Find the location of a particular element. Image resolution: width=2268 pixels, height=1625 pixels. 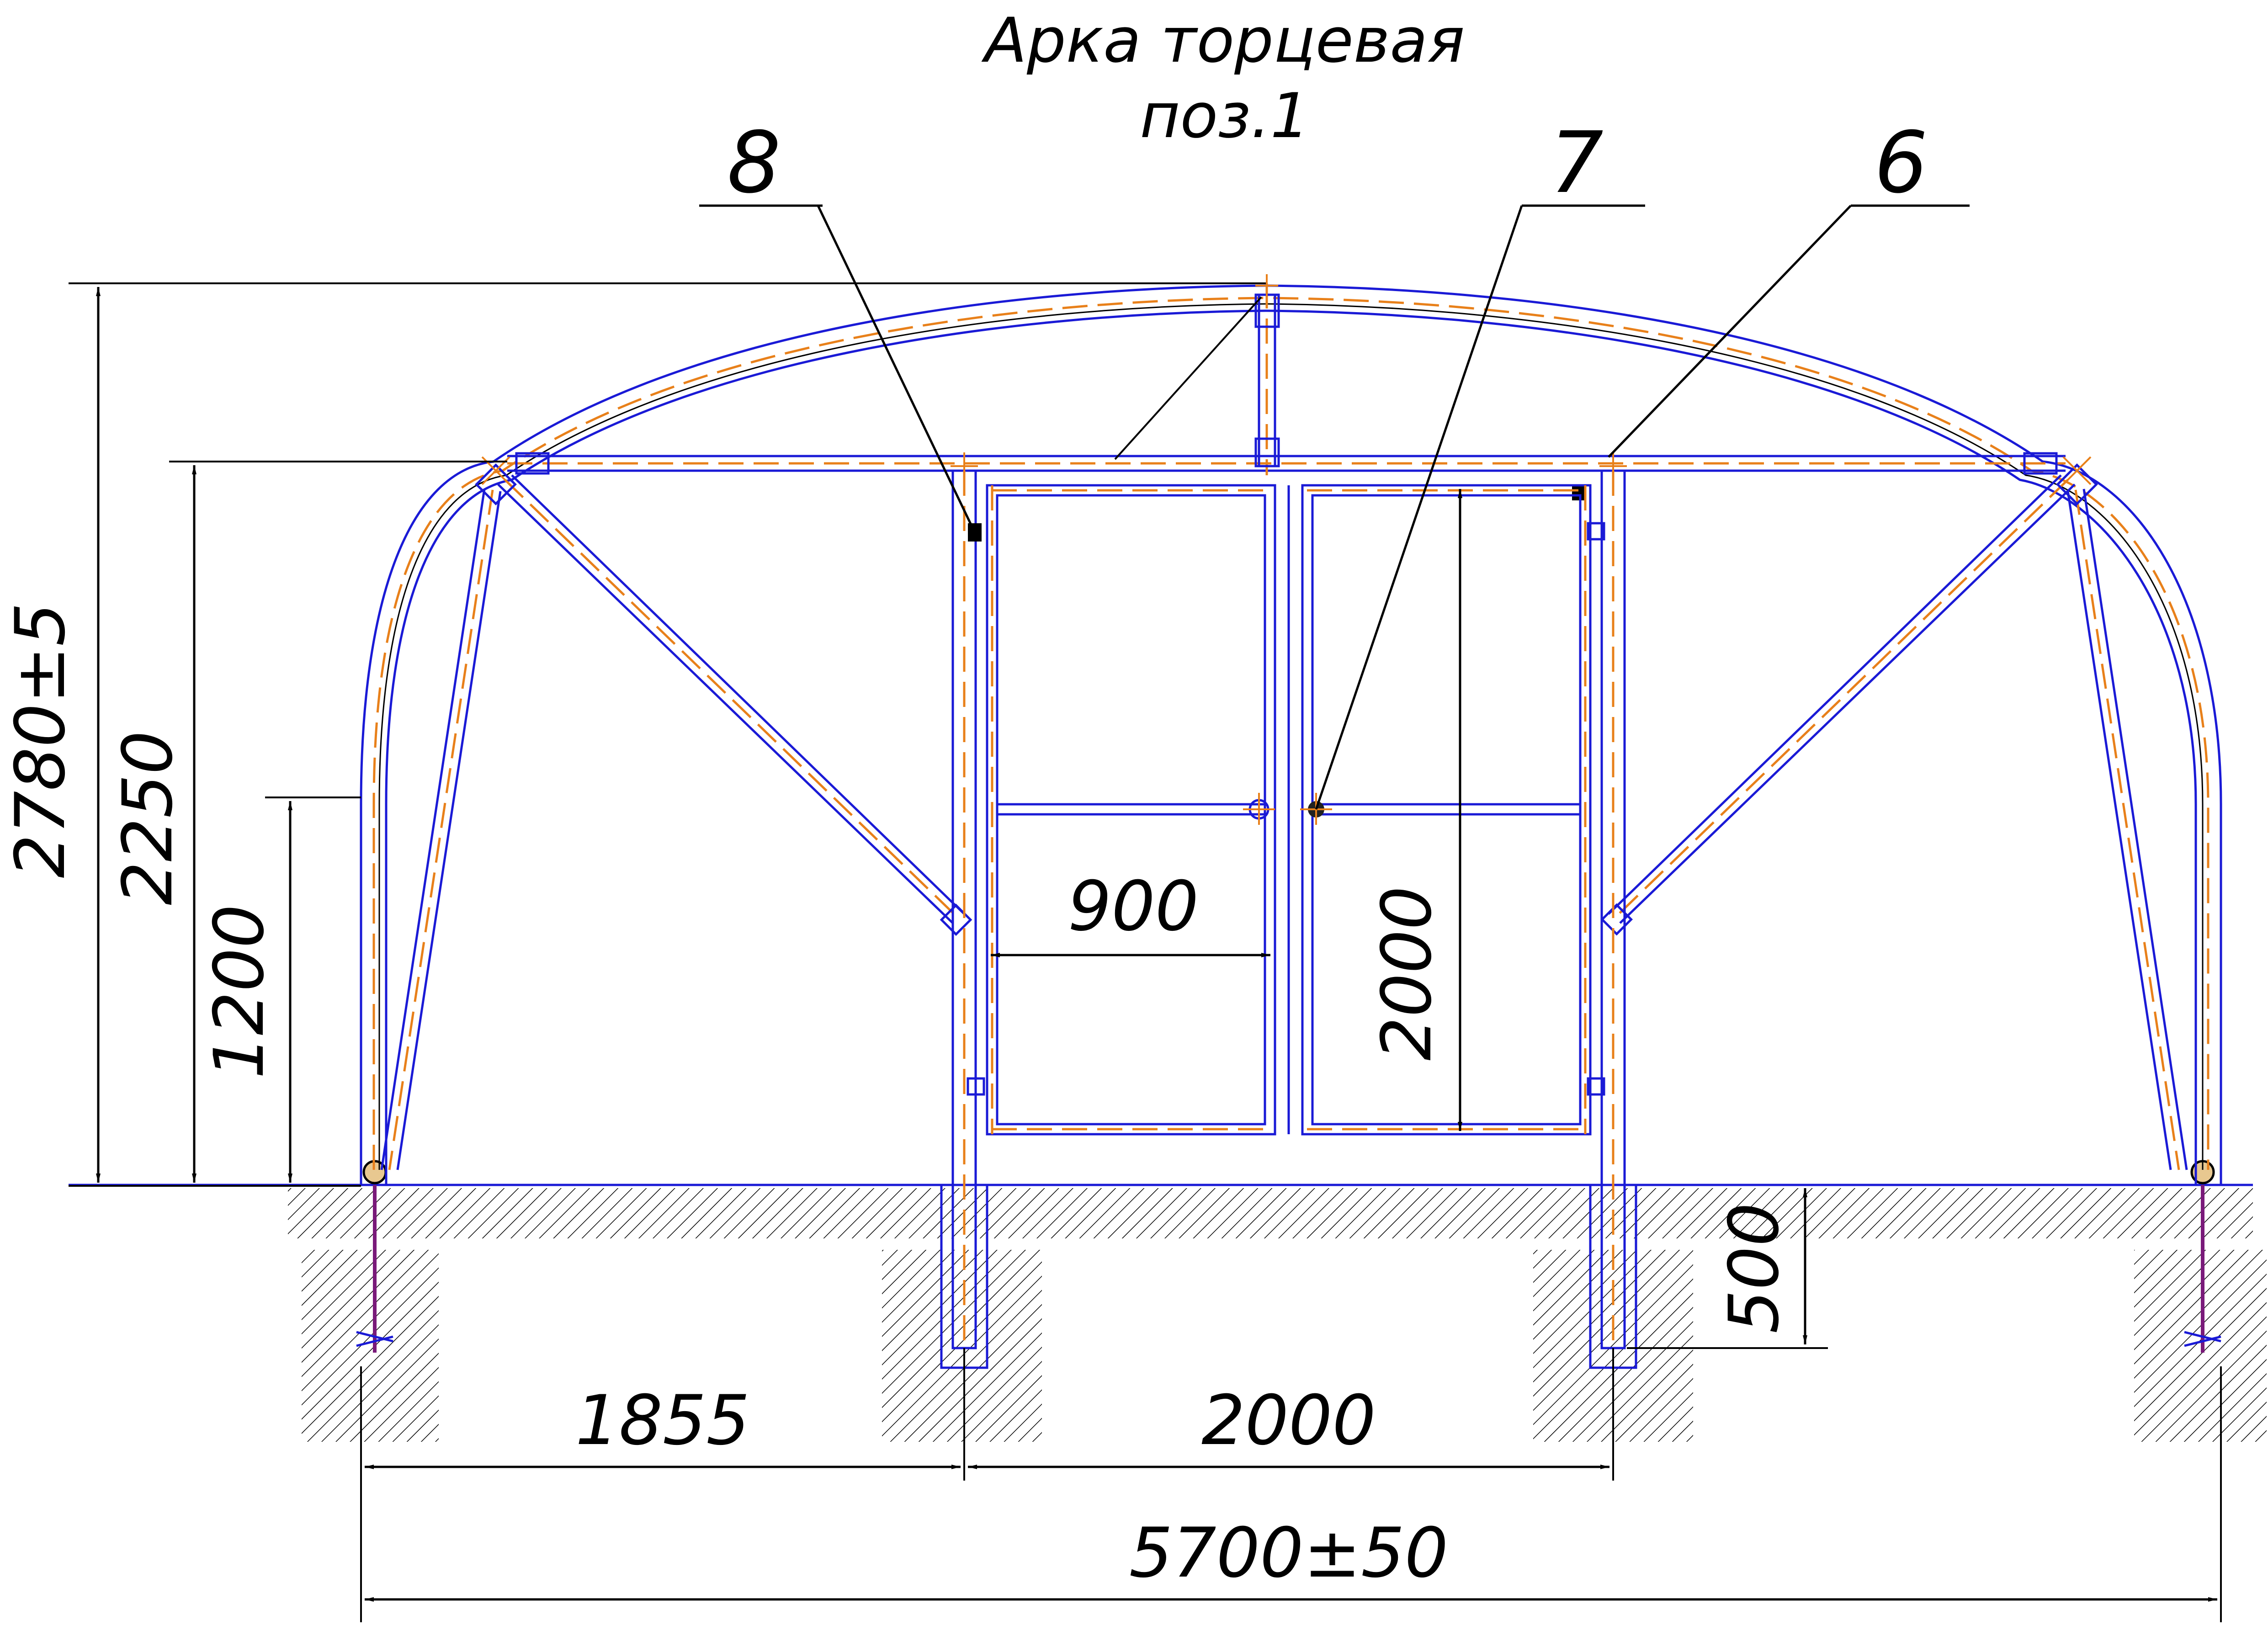

left-strut-b is located at coordinates (449, 831).